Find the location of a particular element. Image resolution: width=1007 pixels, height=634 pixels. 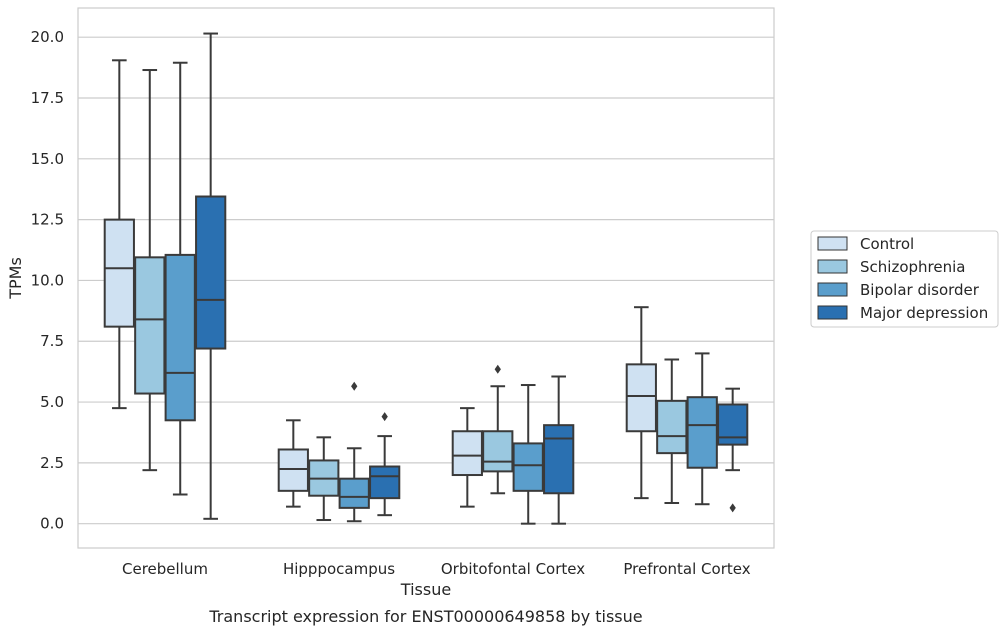

y-tick-label: 10.0 is located at coordinates (47, 280).